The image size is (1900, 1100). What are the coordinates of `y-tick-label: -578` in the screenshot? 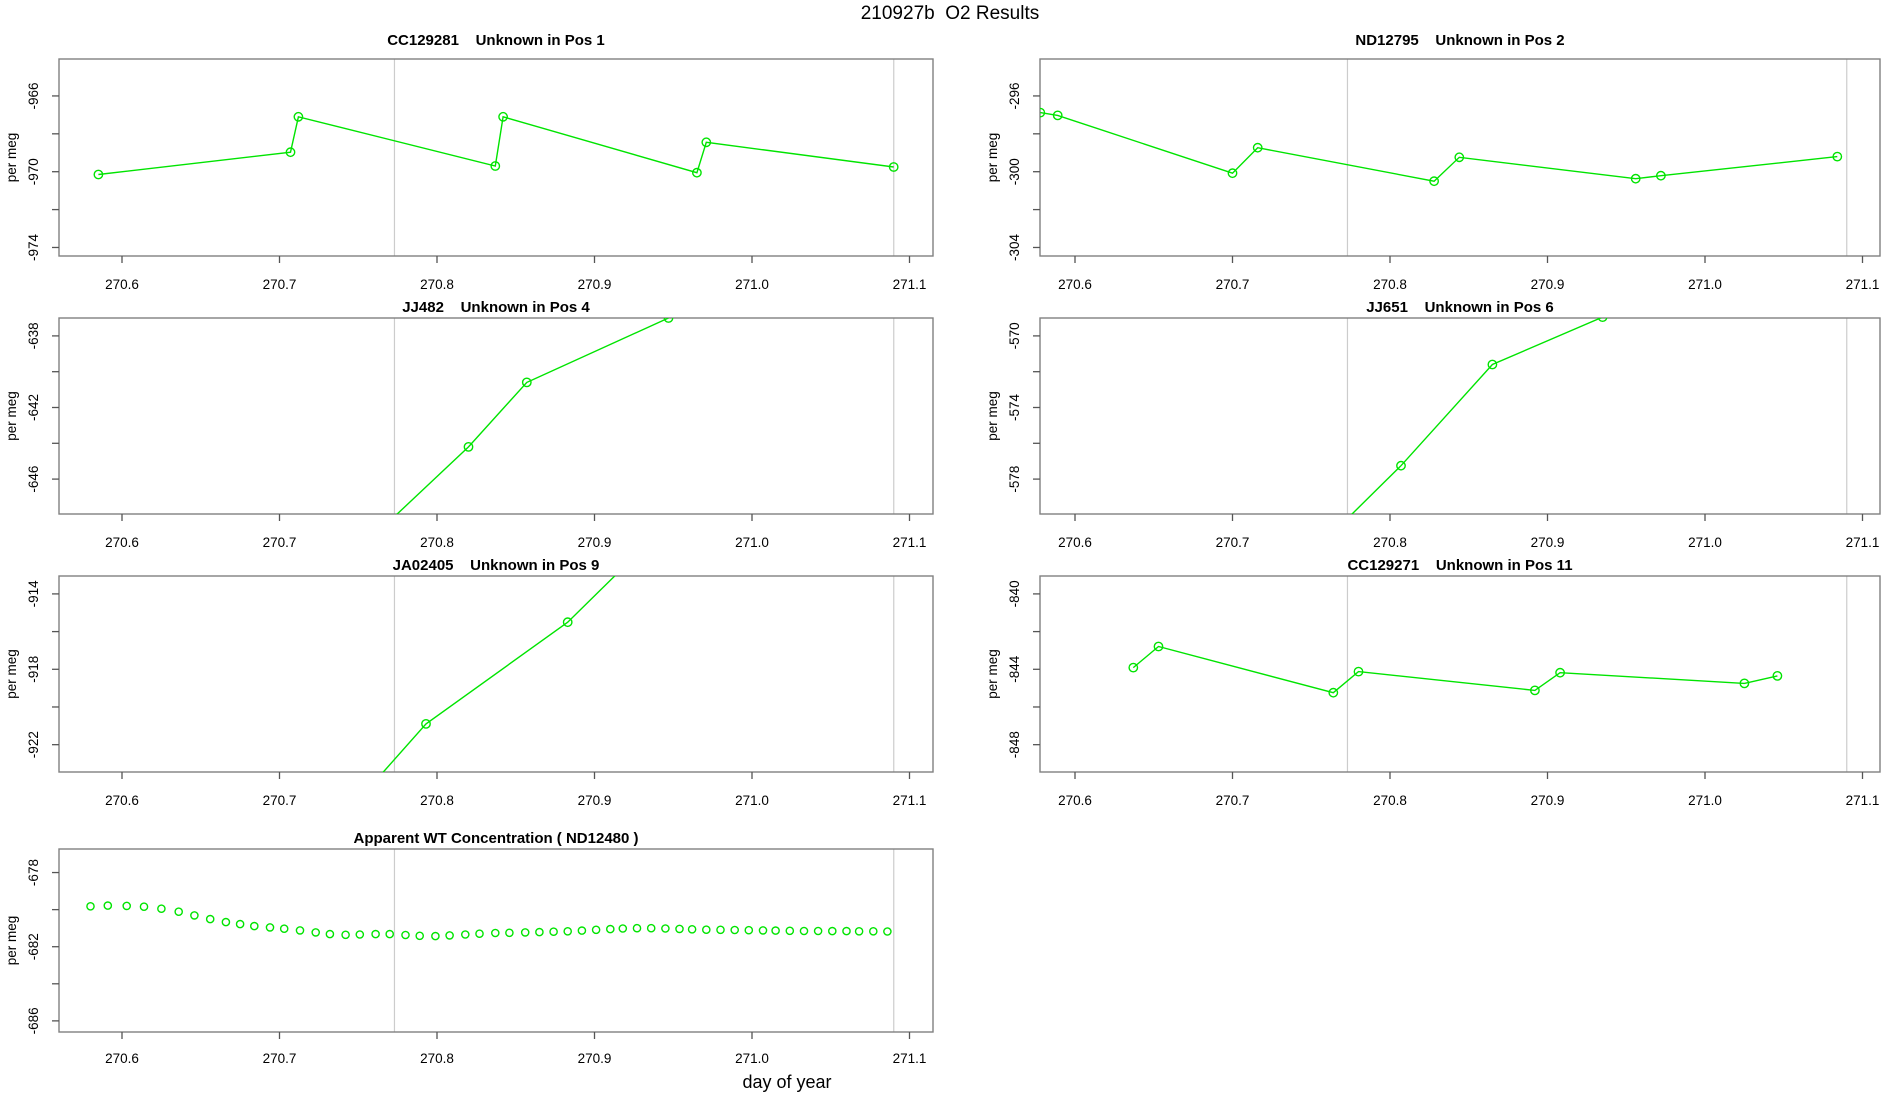 It's located at (1014, 479).